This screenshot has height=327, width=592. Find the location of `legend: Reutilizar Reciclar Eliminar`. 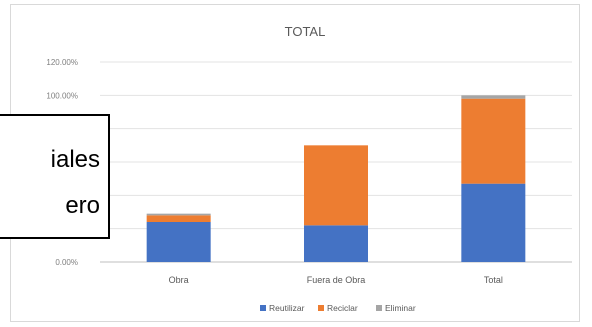

legend: Reutilizar Reciclar Eliminar is located at coordinates (338, 308).